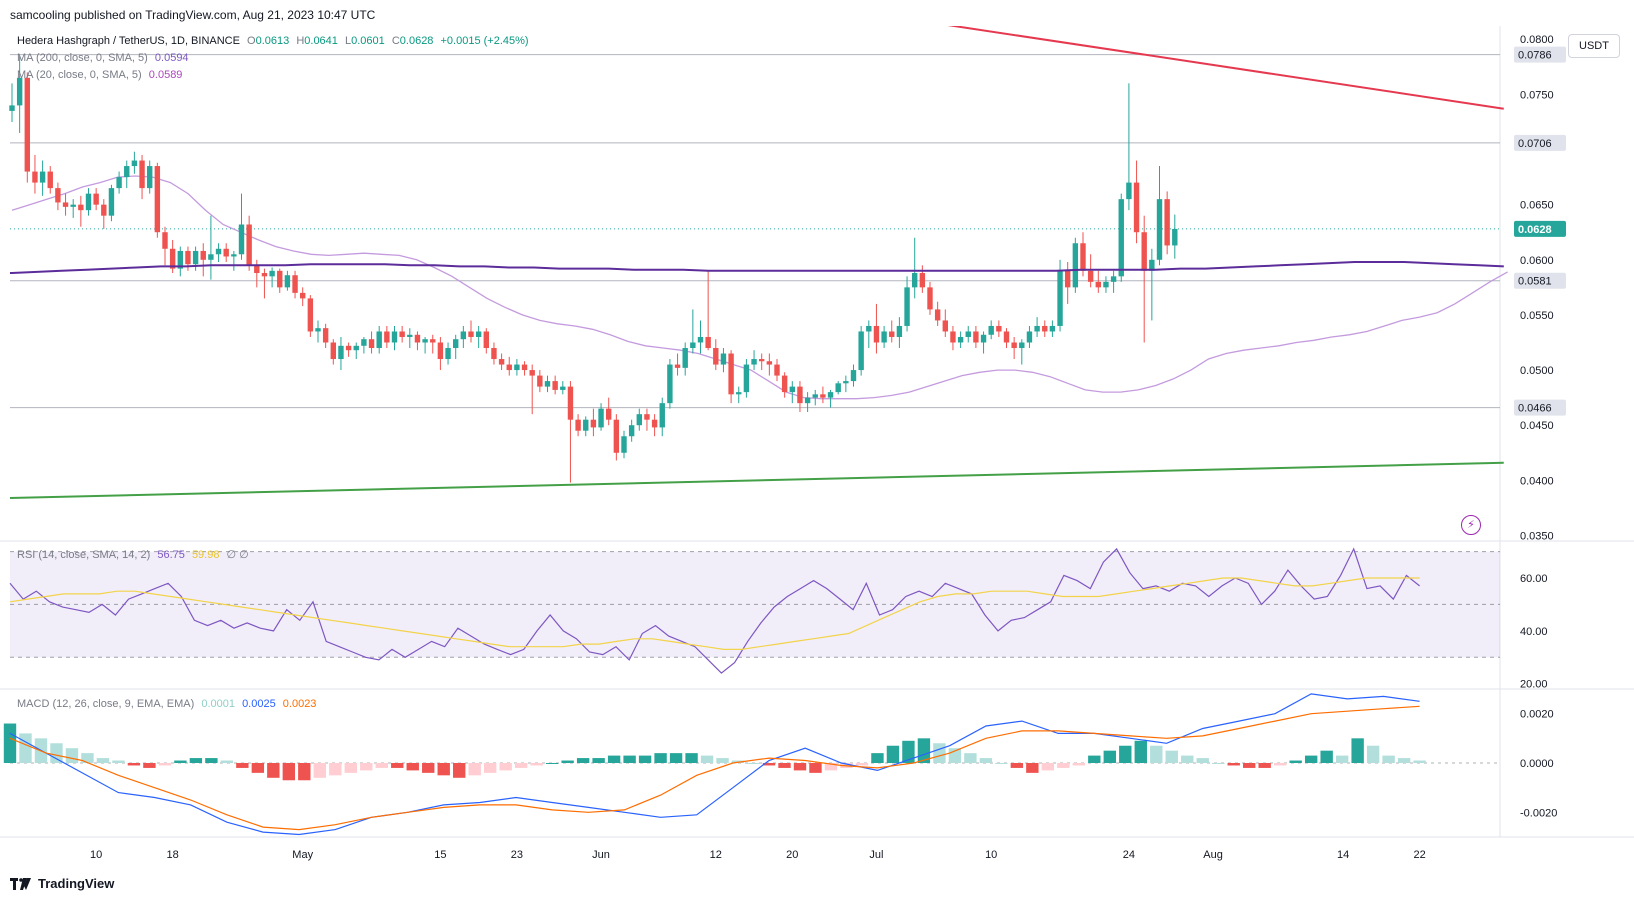 Image resolution: width=1634 pixels, height=901 pixels. I want to click on change-value: +0.0015 (+2.45%), so click(484, 41).